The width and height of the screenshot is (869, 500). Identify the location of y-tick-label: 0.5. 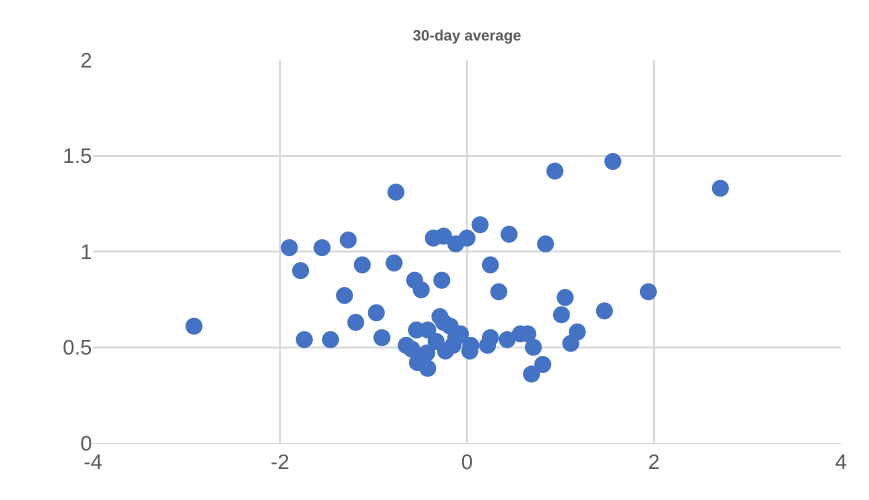
(77, 348).